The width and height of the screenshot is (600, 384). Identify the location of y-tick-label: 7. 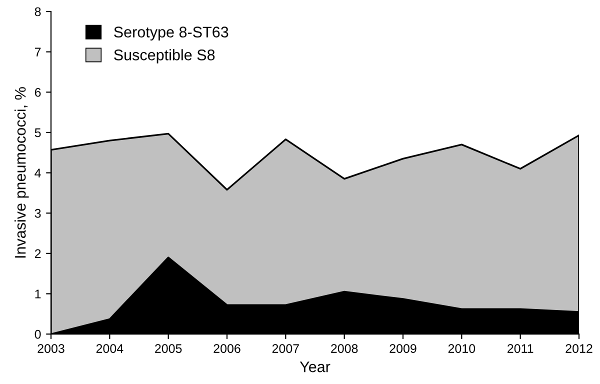
(37, 52).